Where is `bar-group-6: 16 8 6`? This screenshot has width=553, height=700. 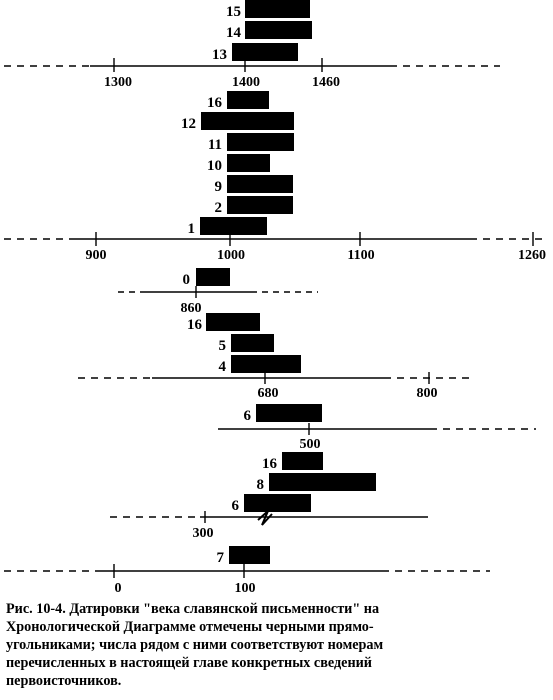 bar-group-6: 16 8 6 is located at coordinates (304, 483).